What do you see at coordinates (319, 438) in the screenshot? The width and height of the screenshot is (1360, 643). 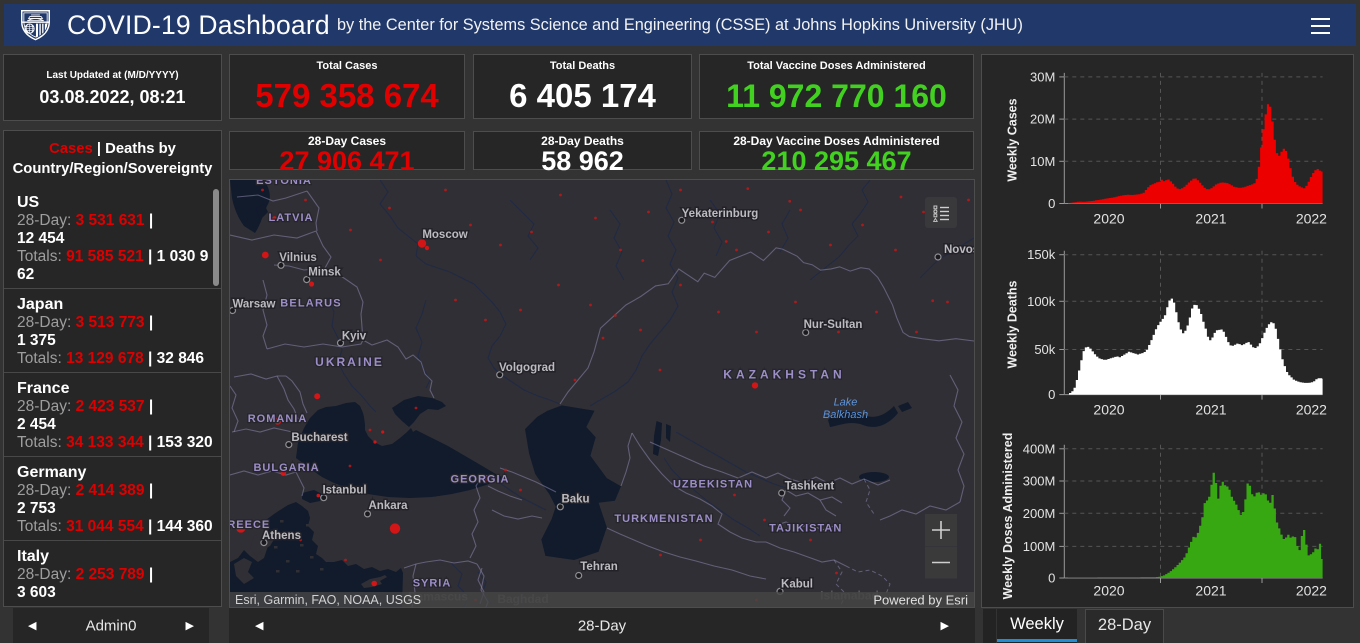 I see `svg-text: Bucharest` at bounding box center [319, 438].